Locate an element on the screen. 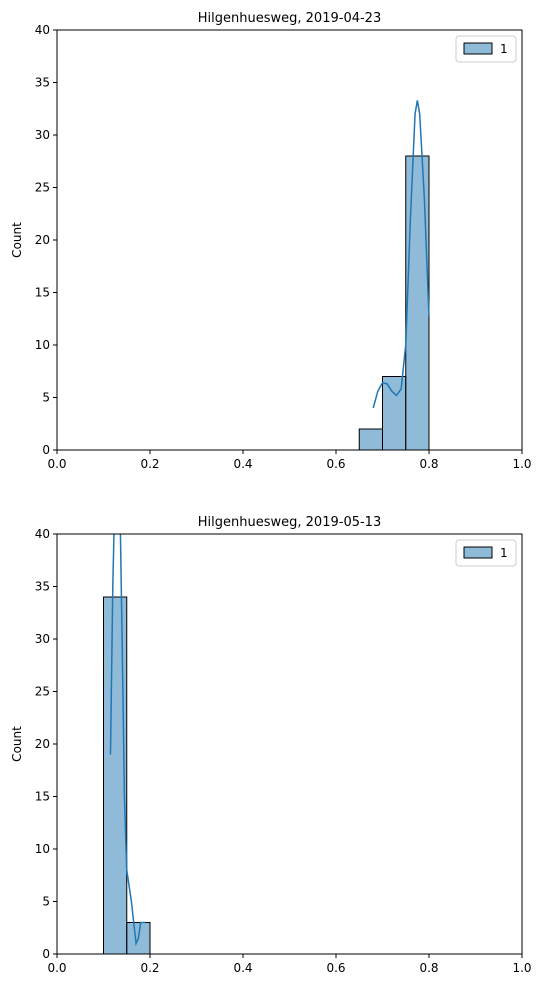  chart-title: Hilgenhuesweg, 2019-04-23 is located at coordinates (289, 18).